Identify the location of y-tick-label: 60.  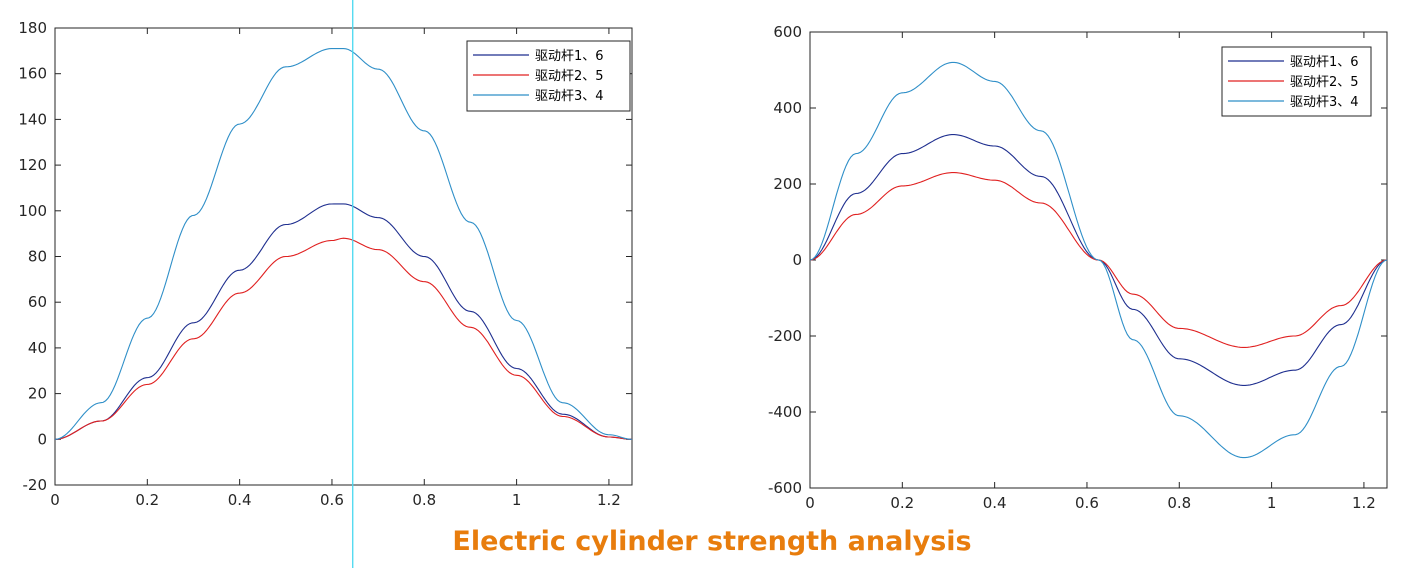
(37, 302).